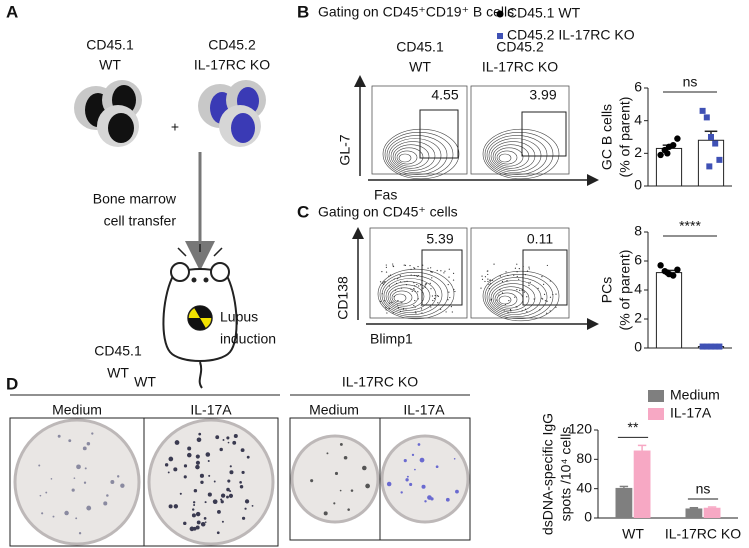 The width and height of the screenshot is (749, 548). I want to click on y-tick-label: 4, so click(638, 119).